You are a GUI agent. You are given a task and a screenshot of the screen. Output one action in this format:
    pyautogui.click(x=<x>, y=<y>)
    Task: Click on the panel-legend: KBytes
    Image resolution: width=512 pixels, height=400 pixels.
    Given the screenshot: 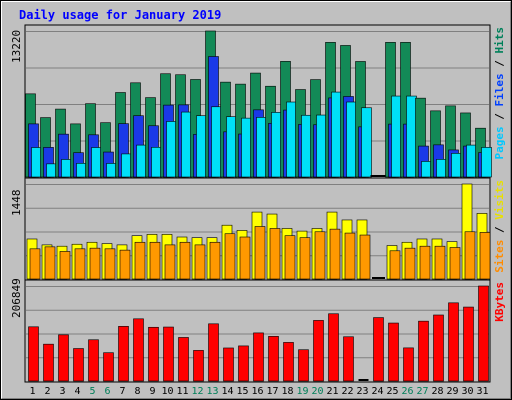 What is the action you would take?
    pyautogui.click(x=499, y=302)
    